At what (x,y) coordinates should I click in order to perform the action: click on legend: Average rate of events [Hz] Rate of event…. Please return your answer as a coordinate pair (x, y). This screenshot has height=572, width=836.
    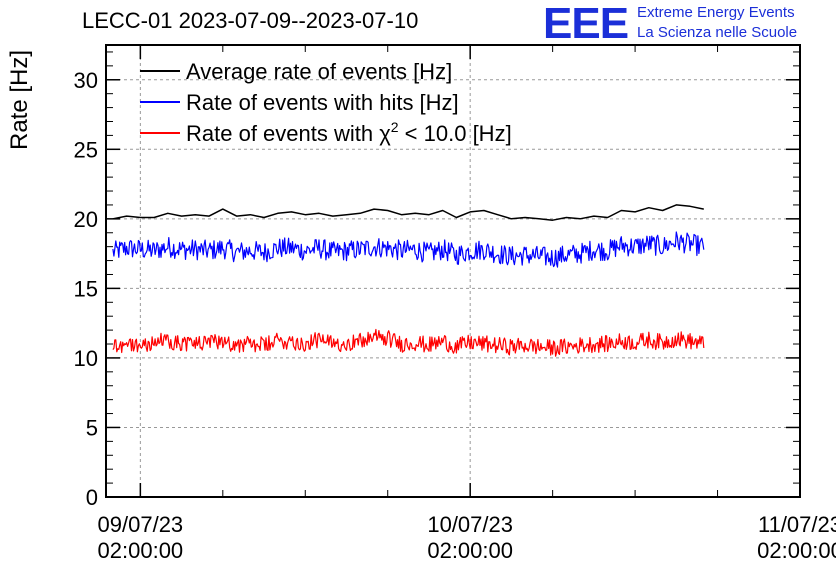
    Looking at the image, I should click on (326, 102).